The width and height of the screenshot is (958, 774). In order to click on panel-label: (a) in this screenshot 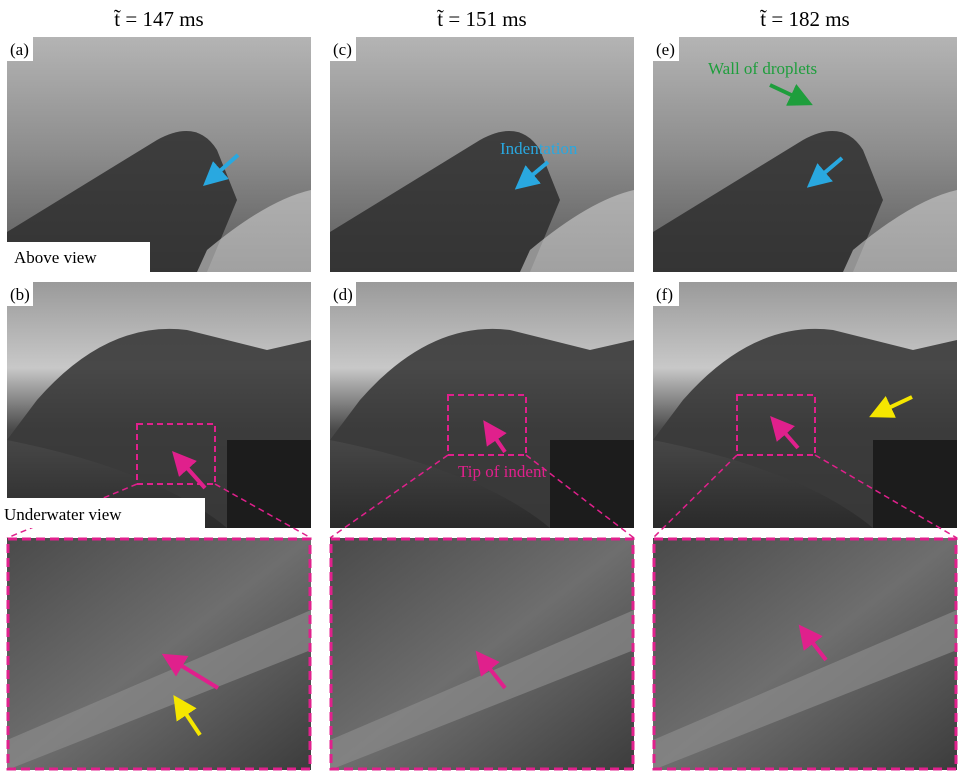, I will do `click(19, 49)`.